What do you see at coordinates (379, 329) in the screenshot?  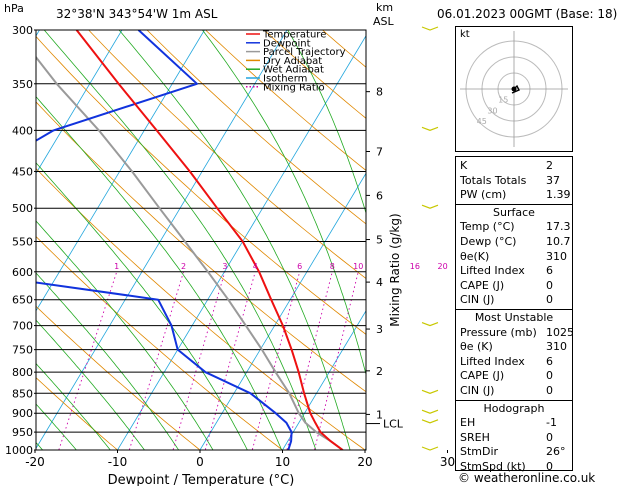 I see `height-tick-label: 3` at bounding box center [379, 329].